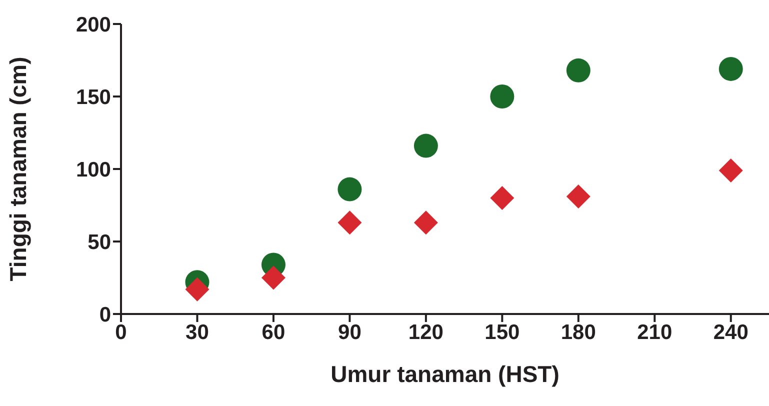 The image size is (769, 406). What do you see at coordinates (350, 332) in the screenshot?
I see `x-tick-label: 90` at bounding box center [350, 332].